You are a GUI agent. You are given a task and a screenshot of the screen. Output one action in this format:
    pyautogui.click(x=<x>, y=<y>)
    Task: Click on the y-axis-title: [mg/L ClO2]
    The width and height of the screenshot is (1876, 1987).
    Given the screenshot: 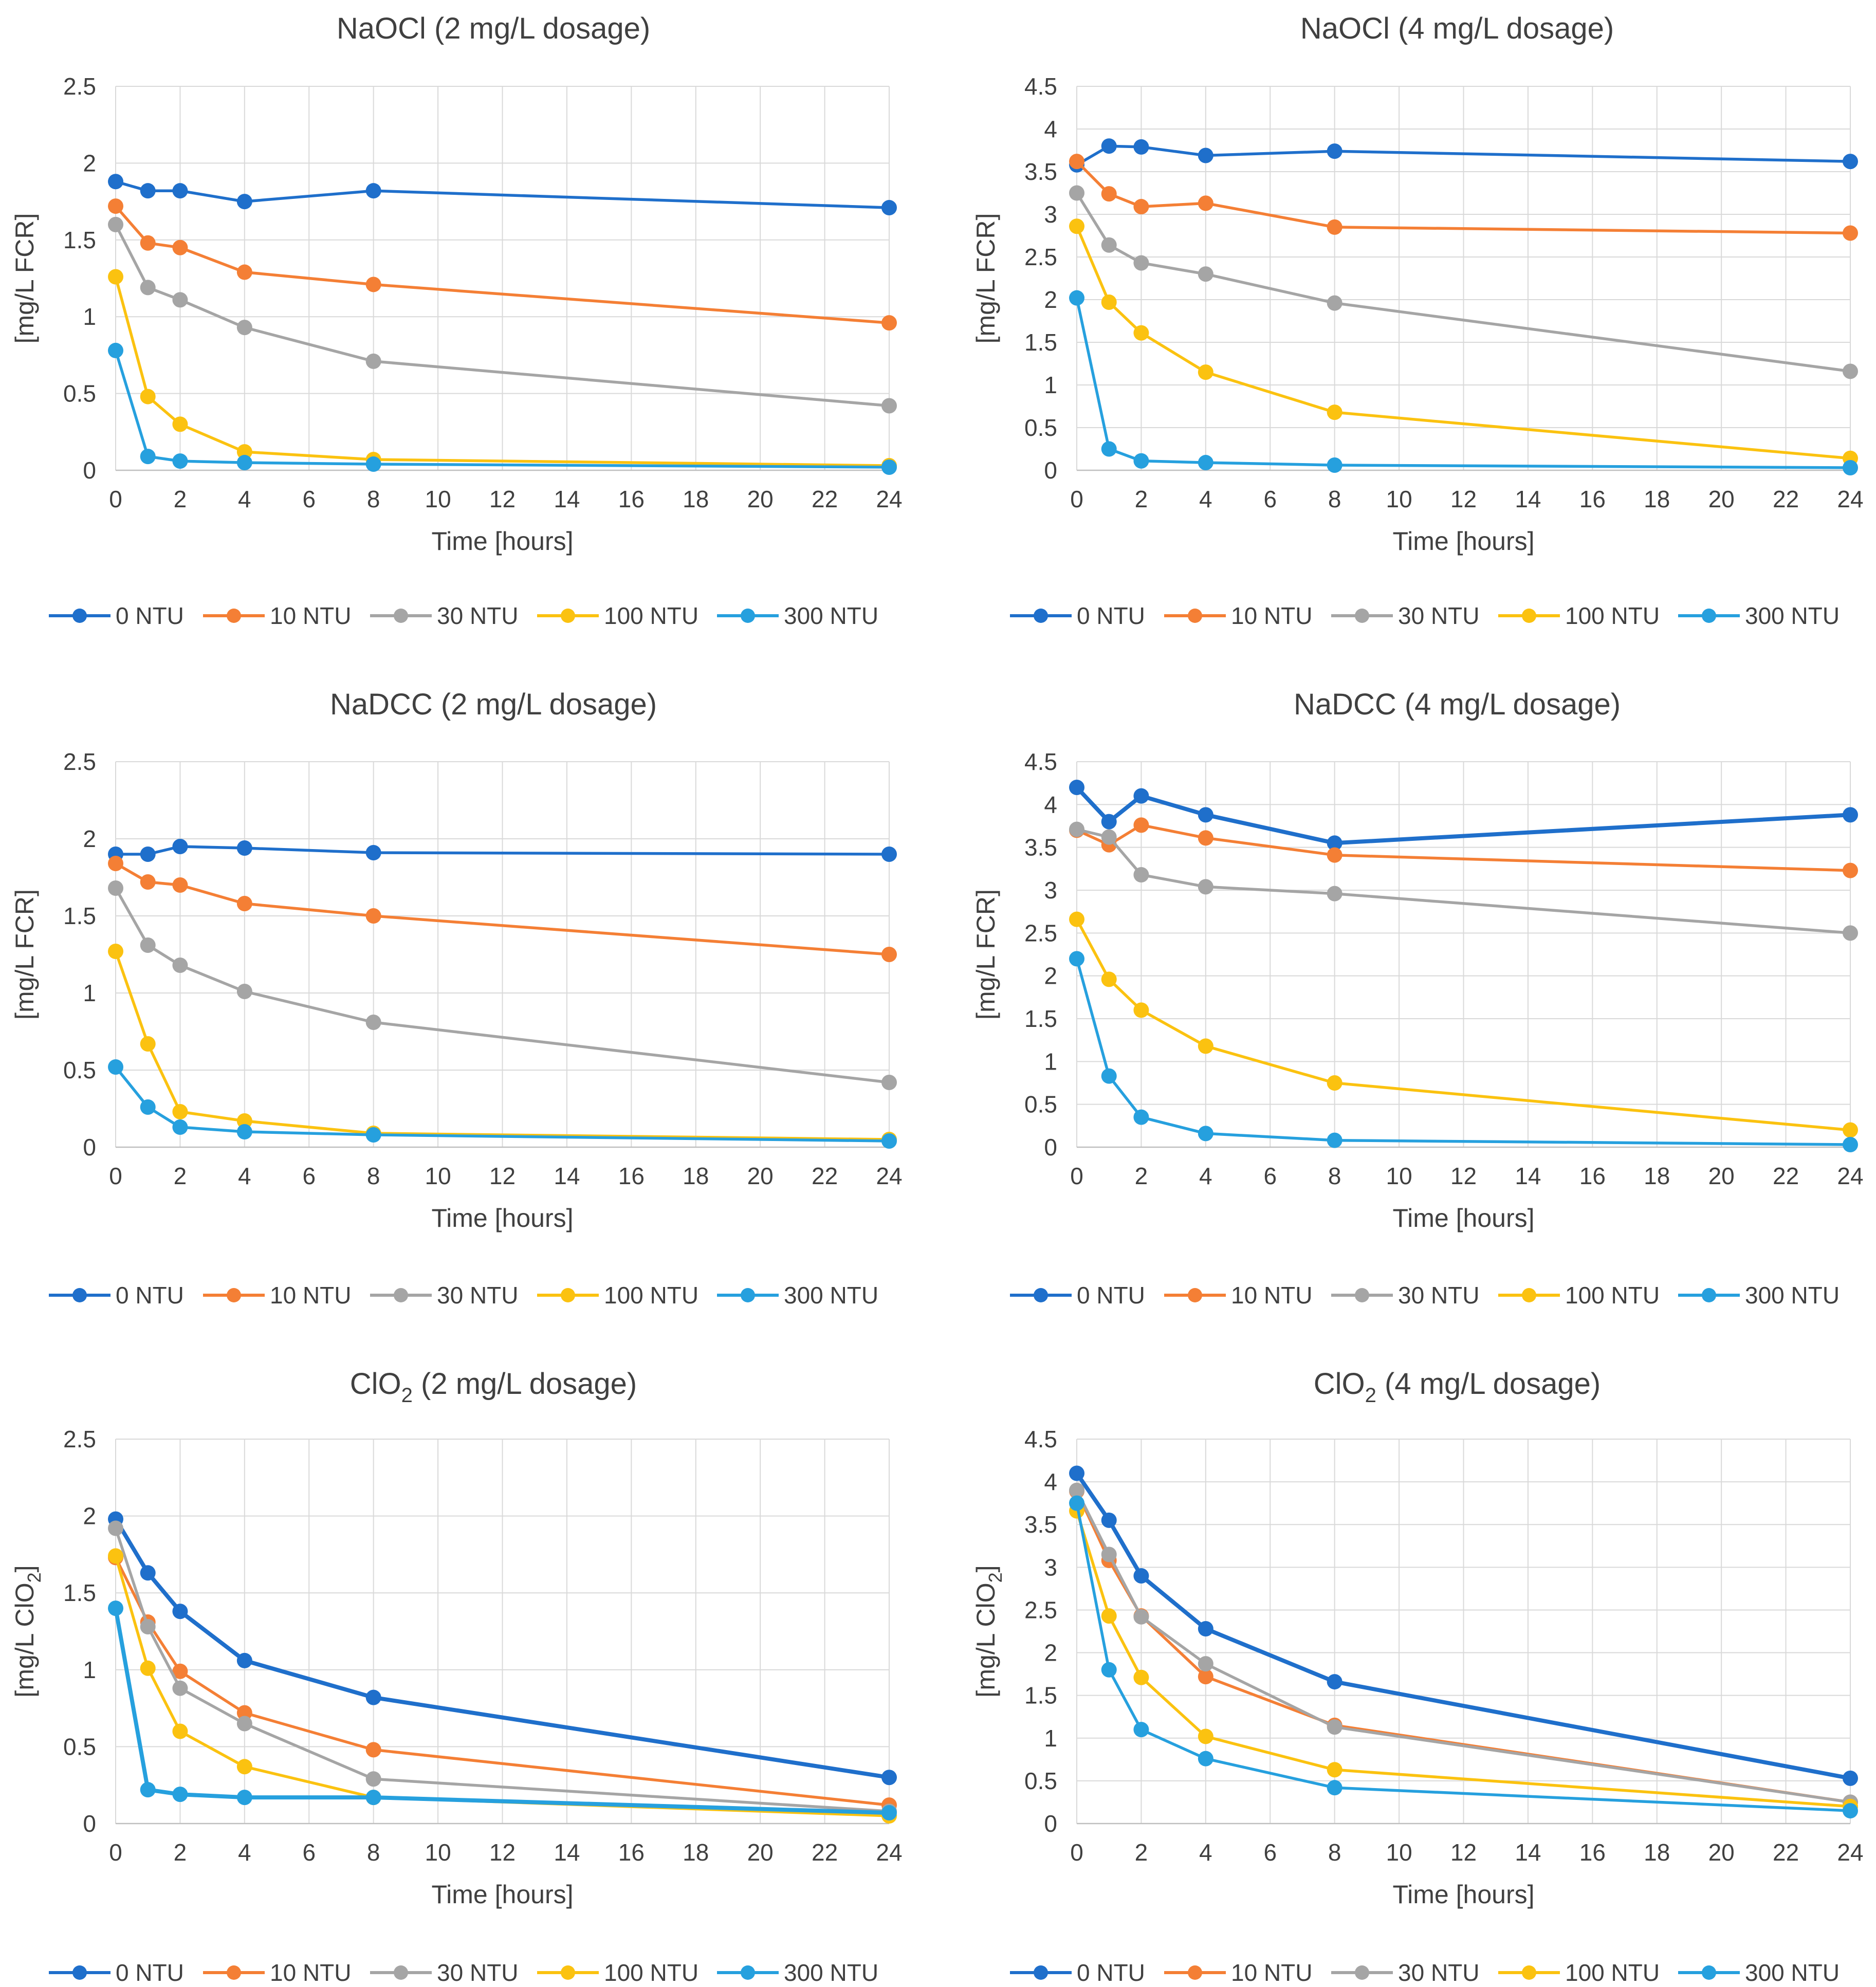 What is the action you would take?
    pyautogui.click(x=988, y=1631)
    